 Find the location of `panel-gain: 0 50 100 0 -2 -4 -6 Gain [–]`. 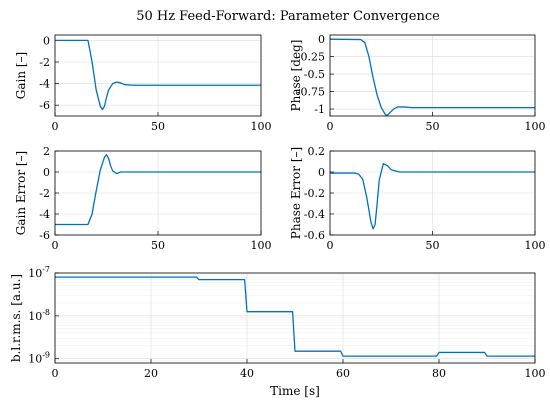

panel-gain: 0 50 100 0 -2 -4 -6 Gain [–] is located at coordinates (143, 83).